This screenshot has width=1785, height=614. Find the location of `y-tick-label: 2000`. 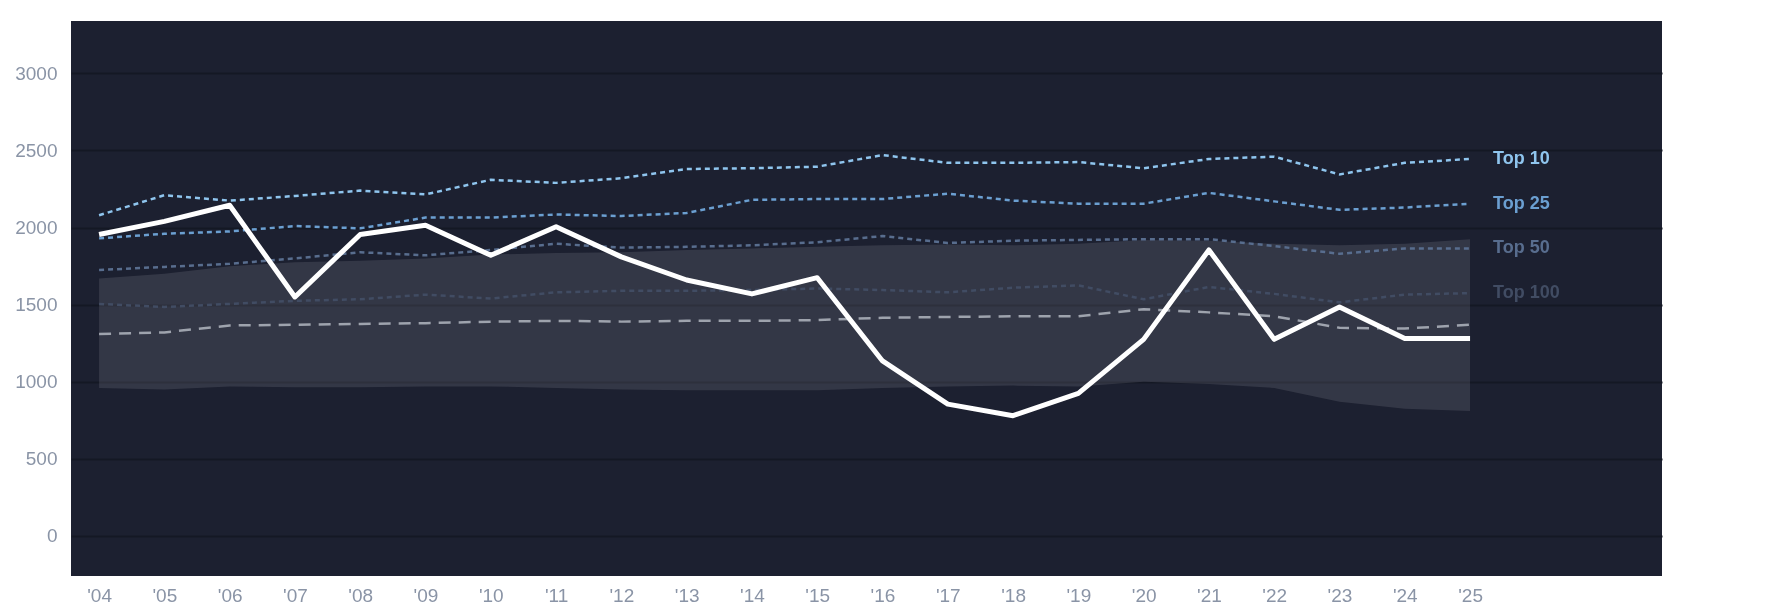

y-tick-label: 2000 is located at coordinates (36, 228).